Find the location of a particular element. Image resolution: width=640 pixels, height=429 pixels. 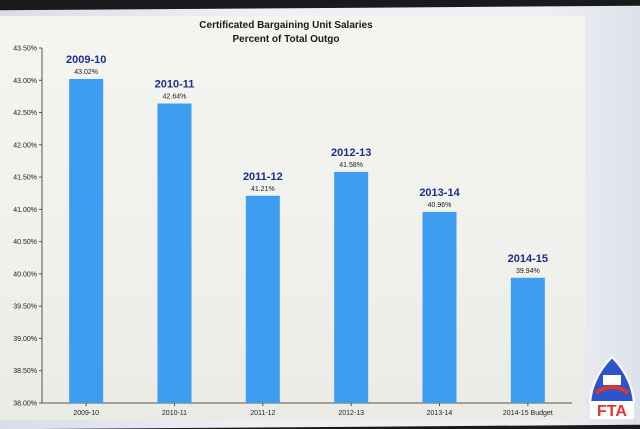

logo-banner is located at coordinates (612, 410).